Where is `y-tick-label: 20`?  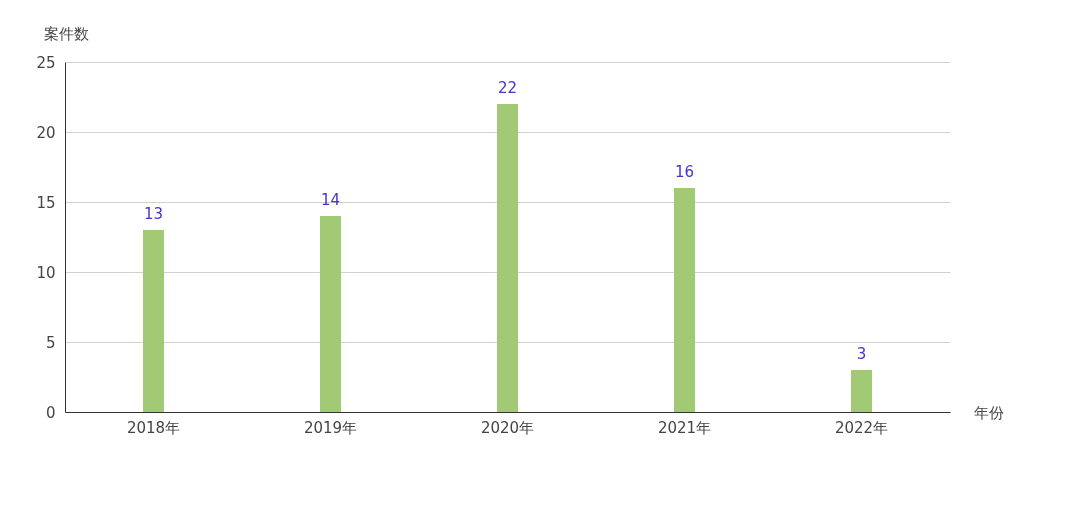
y-tick-label: 20 is located at coordinates (46, 132).